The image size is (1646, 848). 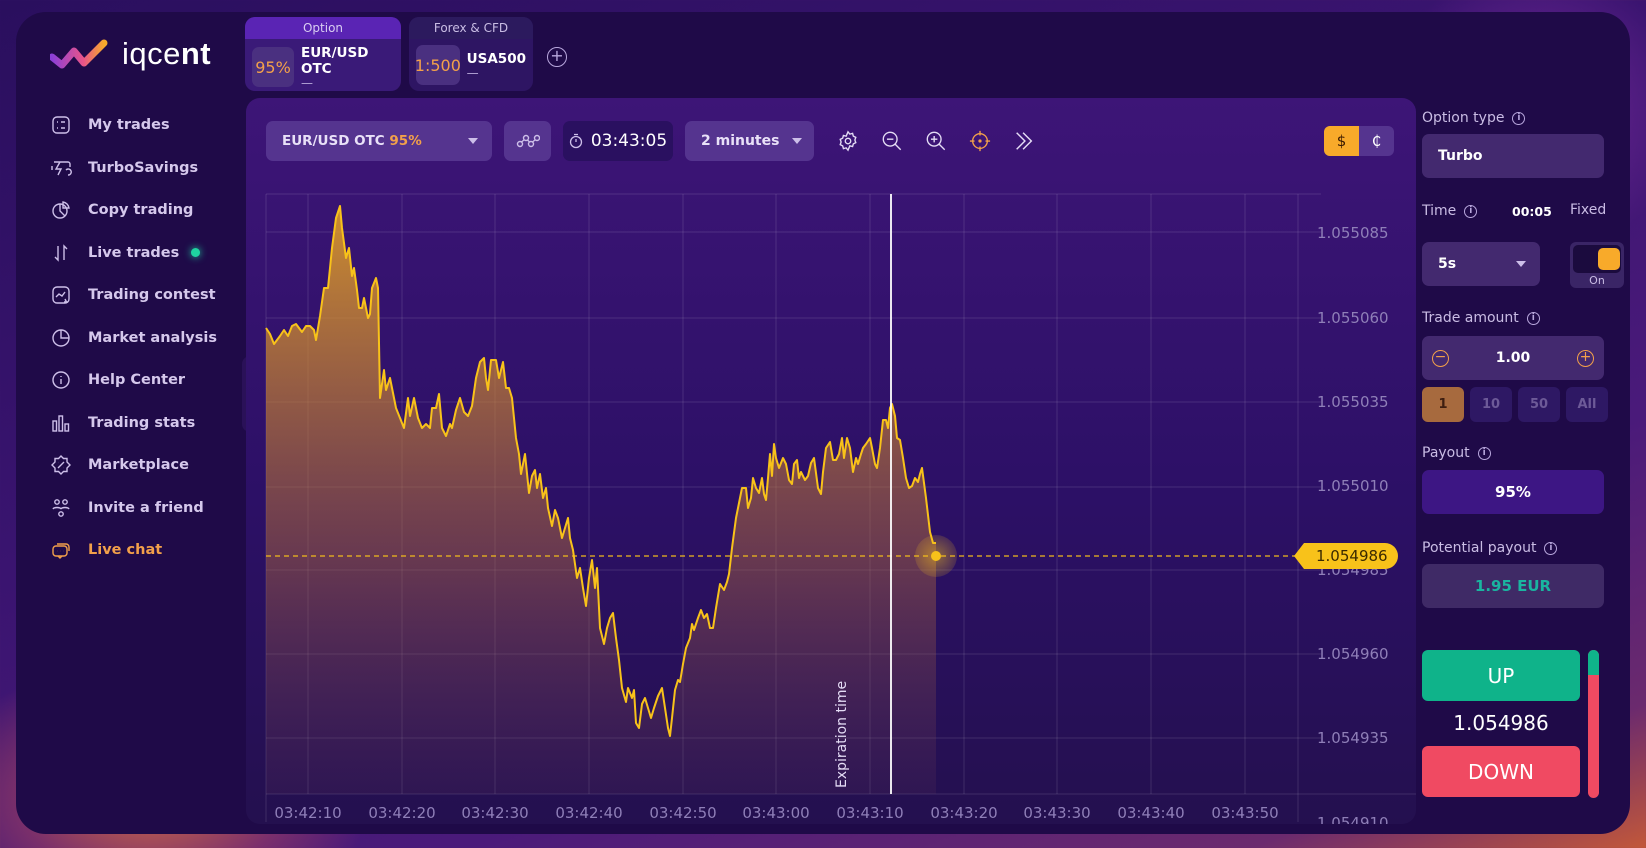 I want to click on x-axis-label: 03:43:40, so click(x=1151, y=813).